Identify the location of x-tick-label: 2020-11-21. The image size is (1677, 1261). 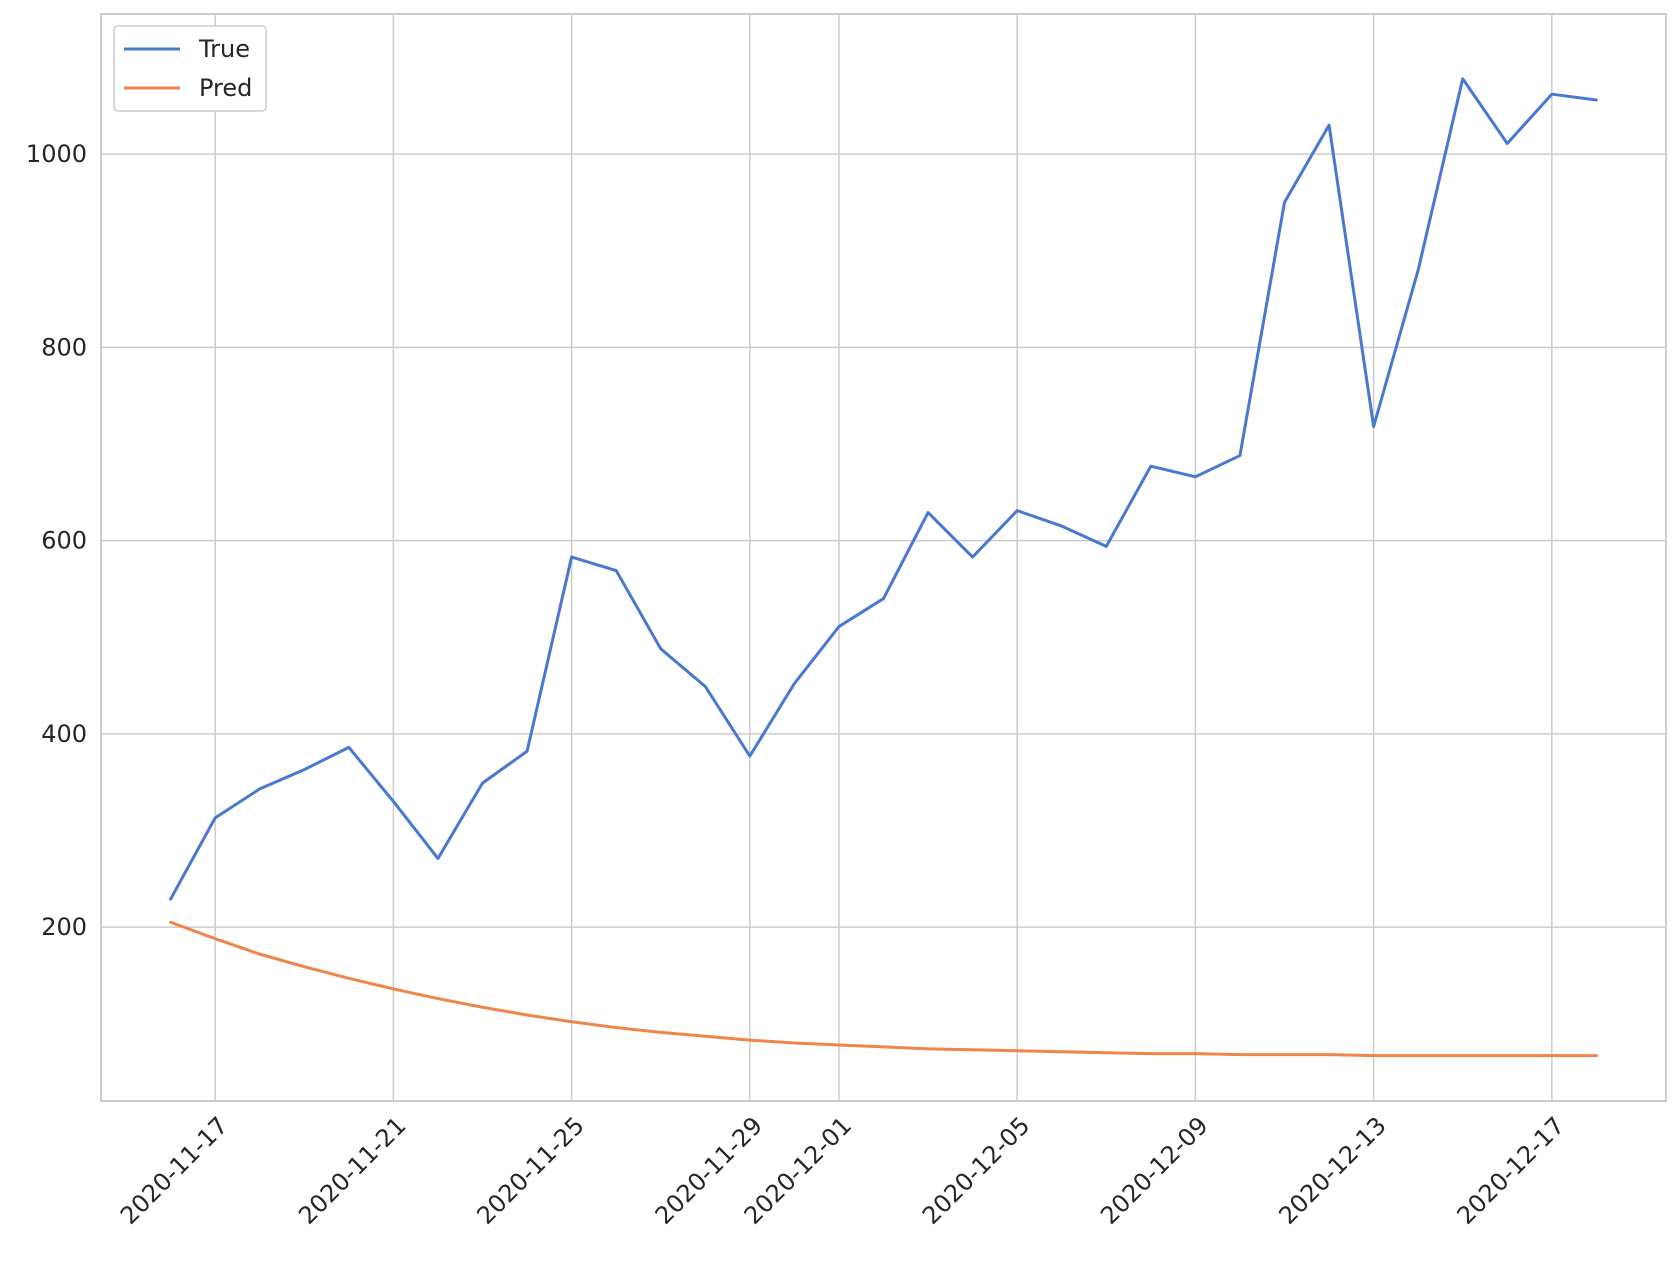
(352, 1170).